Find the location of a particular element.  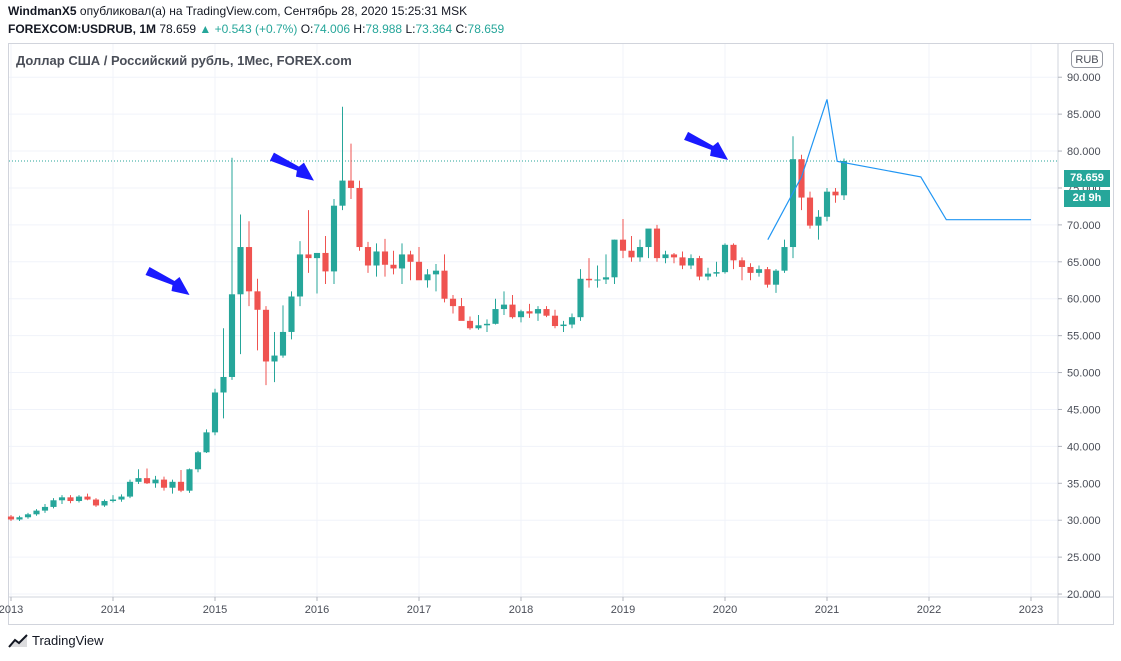

x-tick-label: 2022 is located at coordinates (929, 610).